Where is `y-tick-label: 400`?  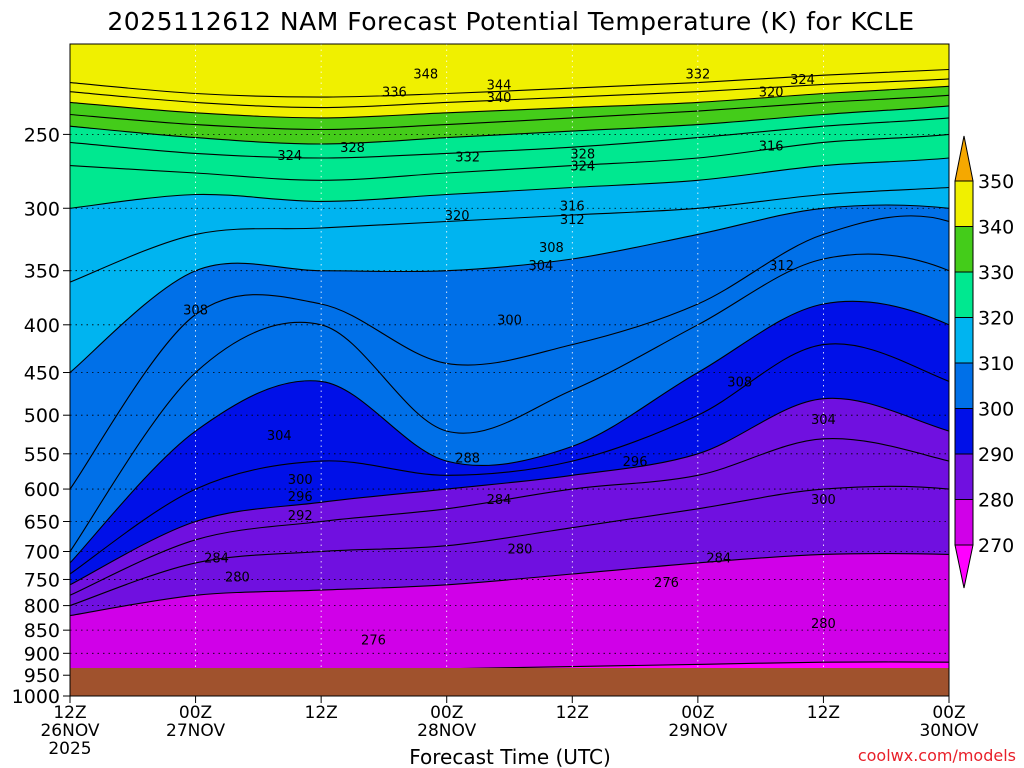 y-tick-label: 400 is located at coordinates (42, 326).